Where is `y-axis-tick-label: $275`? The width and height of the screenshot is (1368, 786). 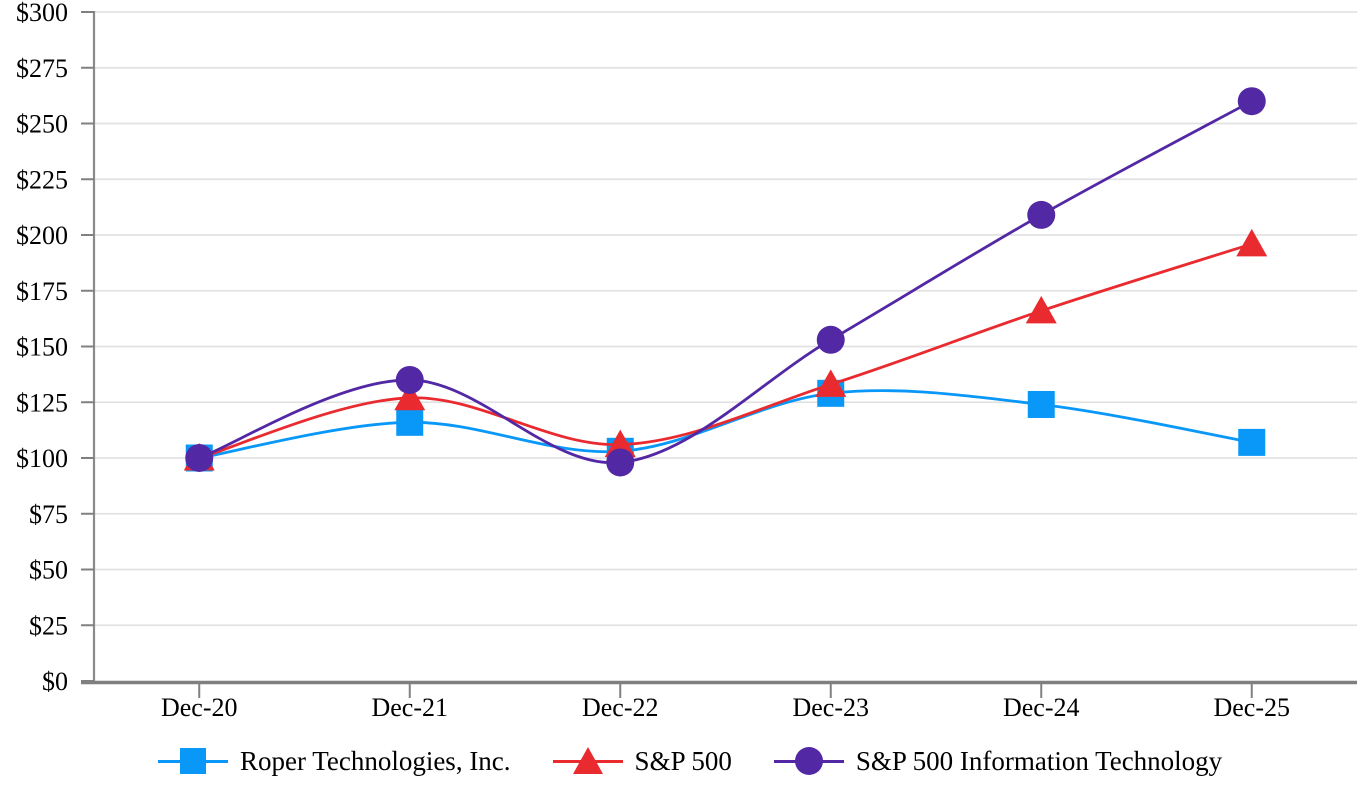 y-axis-tick-label: $275 is located at coordinates (42, 68).